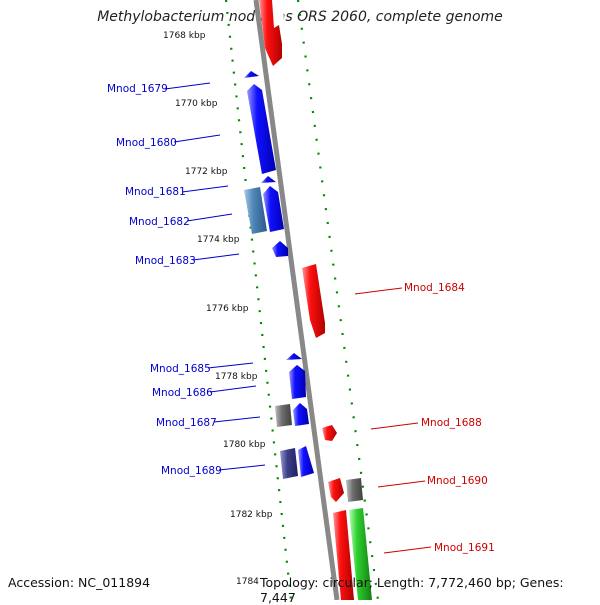 This screenshot has height=605, width=600. What do you see at coordinates (184, 36) in the screenshot?
I see `kbp-tick-1768: 1768 kbp` at bounding box center [184, 36].